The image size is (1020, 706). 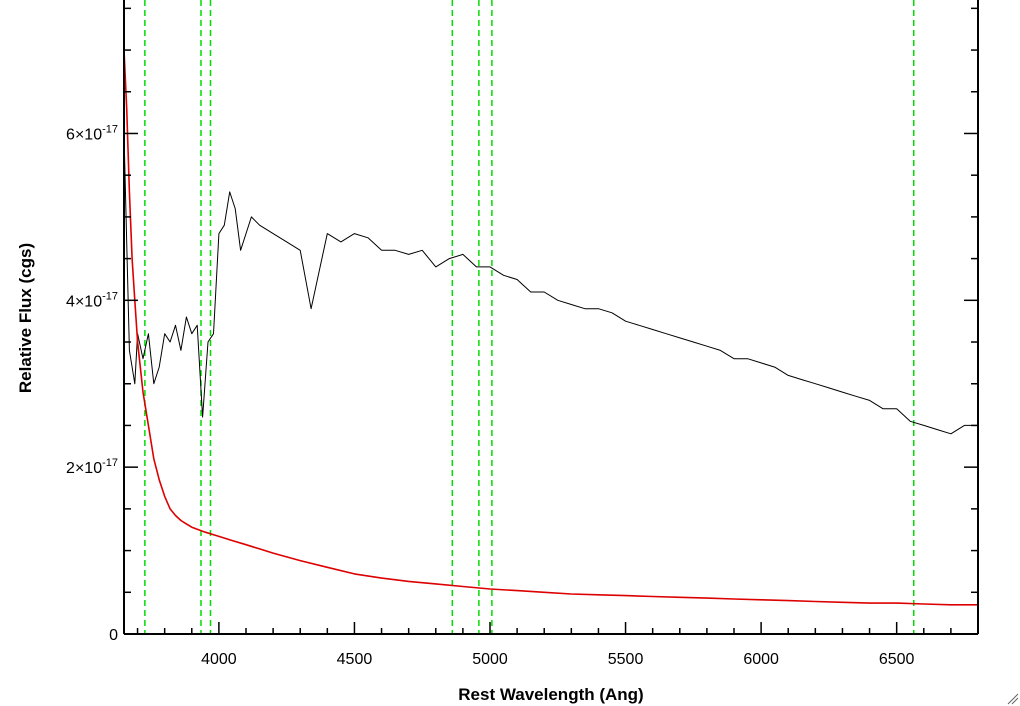 What do you see at coordinates (92, 300) in the screenshot?
I see `y-tick-label: 4×10⁻¹⁷` at bounding box center [92, 300].